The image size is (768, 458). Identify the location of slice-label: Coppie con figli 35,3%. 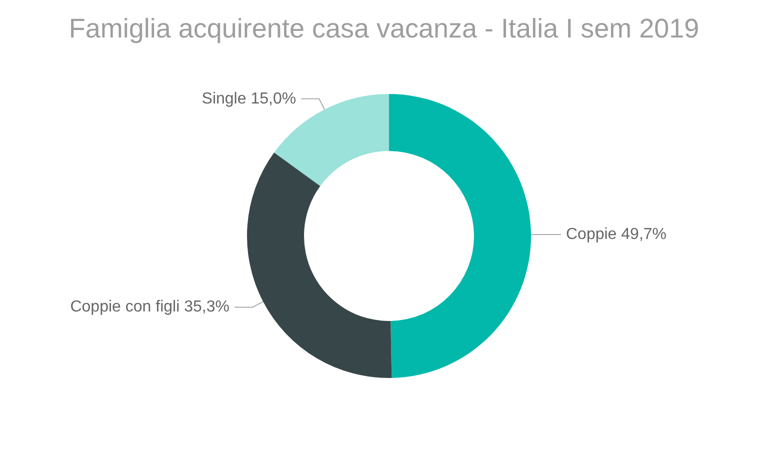
(150, 307).